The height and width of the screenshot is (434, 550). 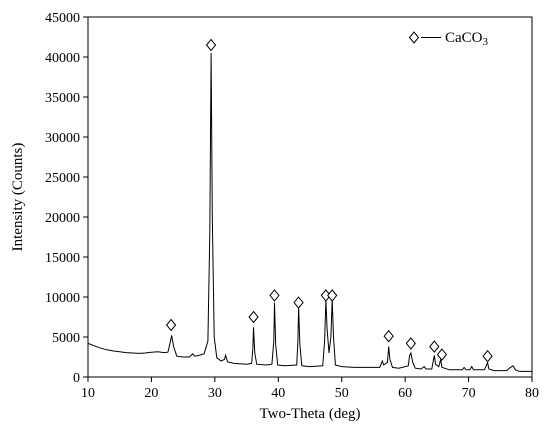 What do you see at coordinates (76, 378) in the screenshot?
I see `y-tick-label-0: 0` at bounding box center [76, 378].